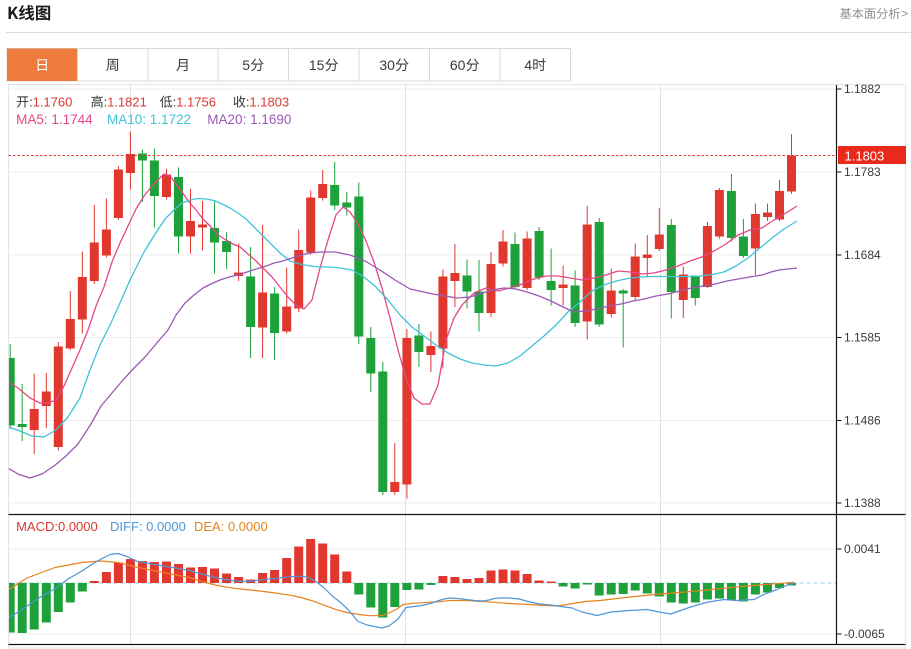 The height and width of the screenshot is (649, 911). Describe the element at coordinates (127, 102) in the screenshot. I see `svg-text: 1.1821` at that location.